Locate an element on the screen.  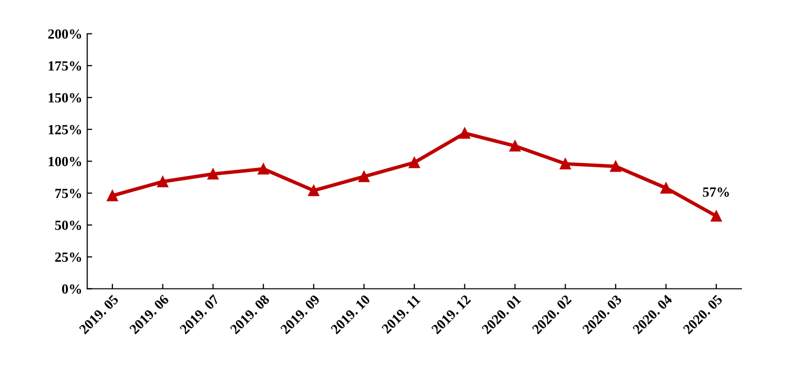
y-tick-label: 200% is located at coordinates (65, 34).